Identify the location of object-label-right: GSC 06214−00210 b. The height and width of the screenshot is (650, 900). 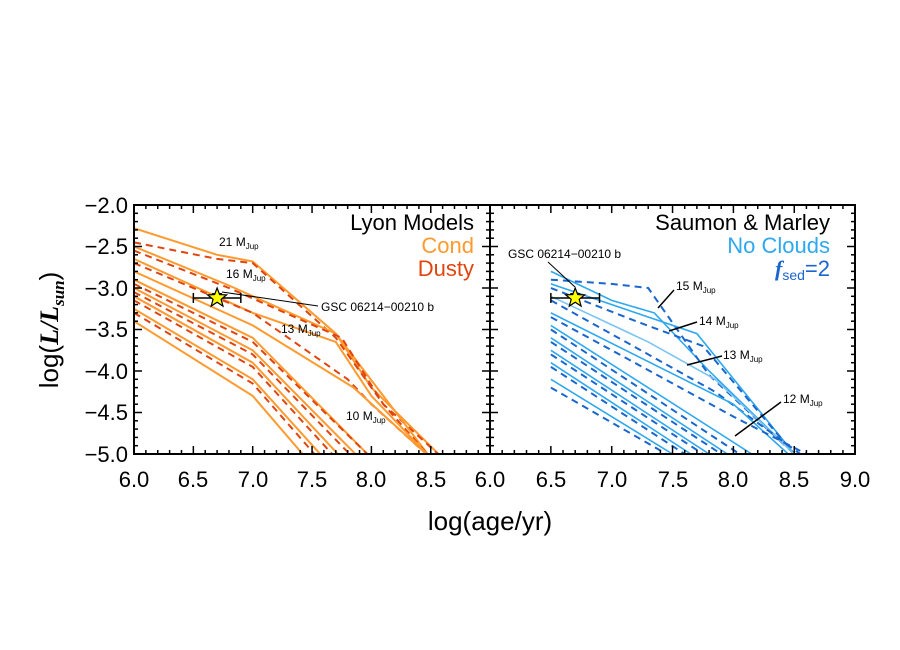
(564, 254).